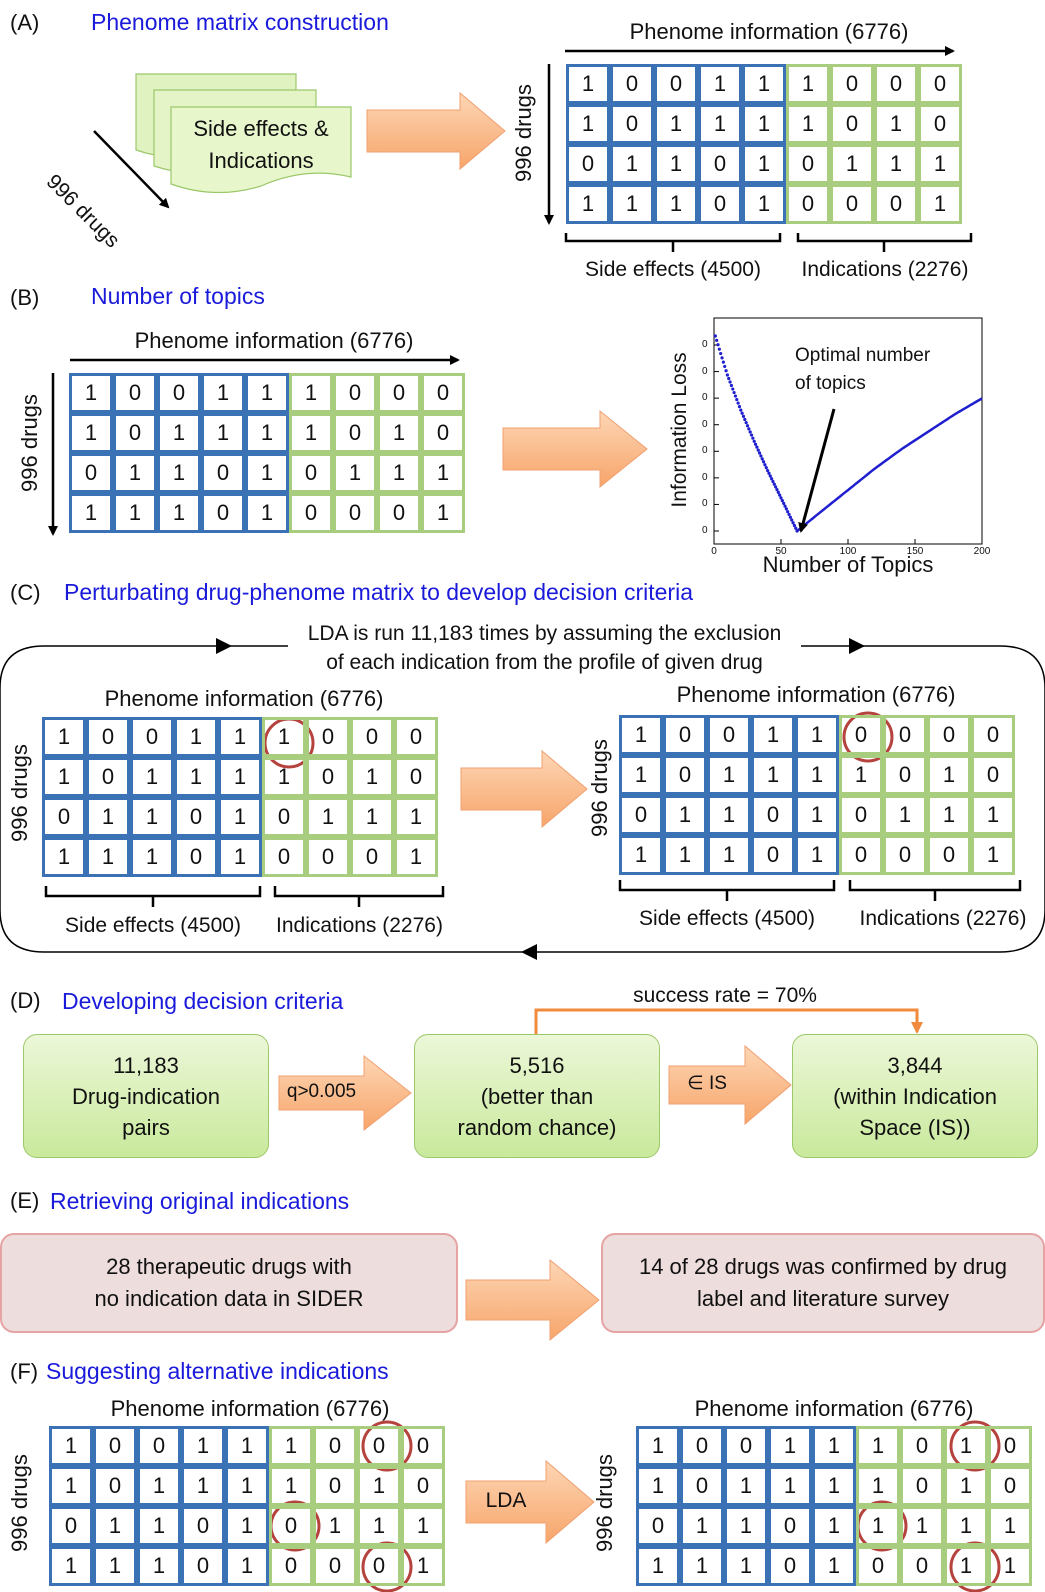 This screenshot has height=1592, width=1045. I want to click on side-effects-label-c-right: Side effects (4500), so click(727, 918).